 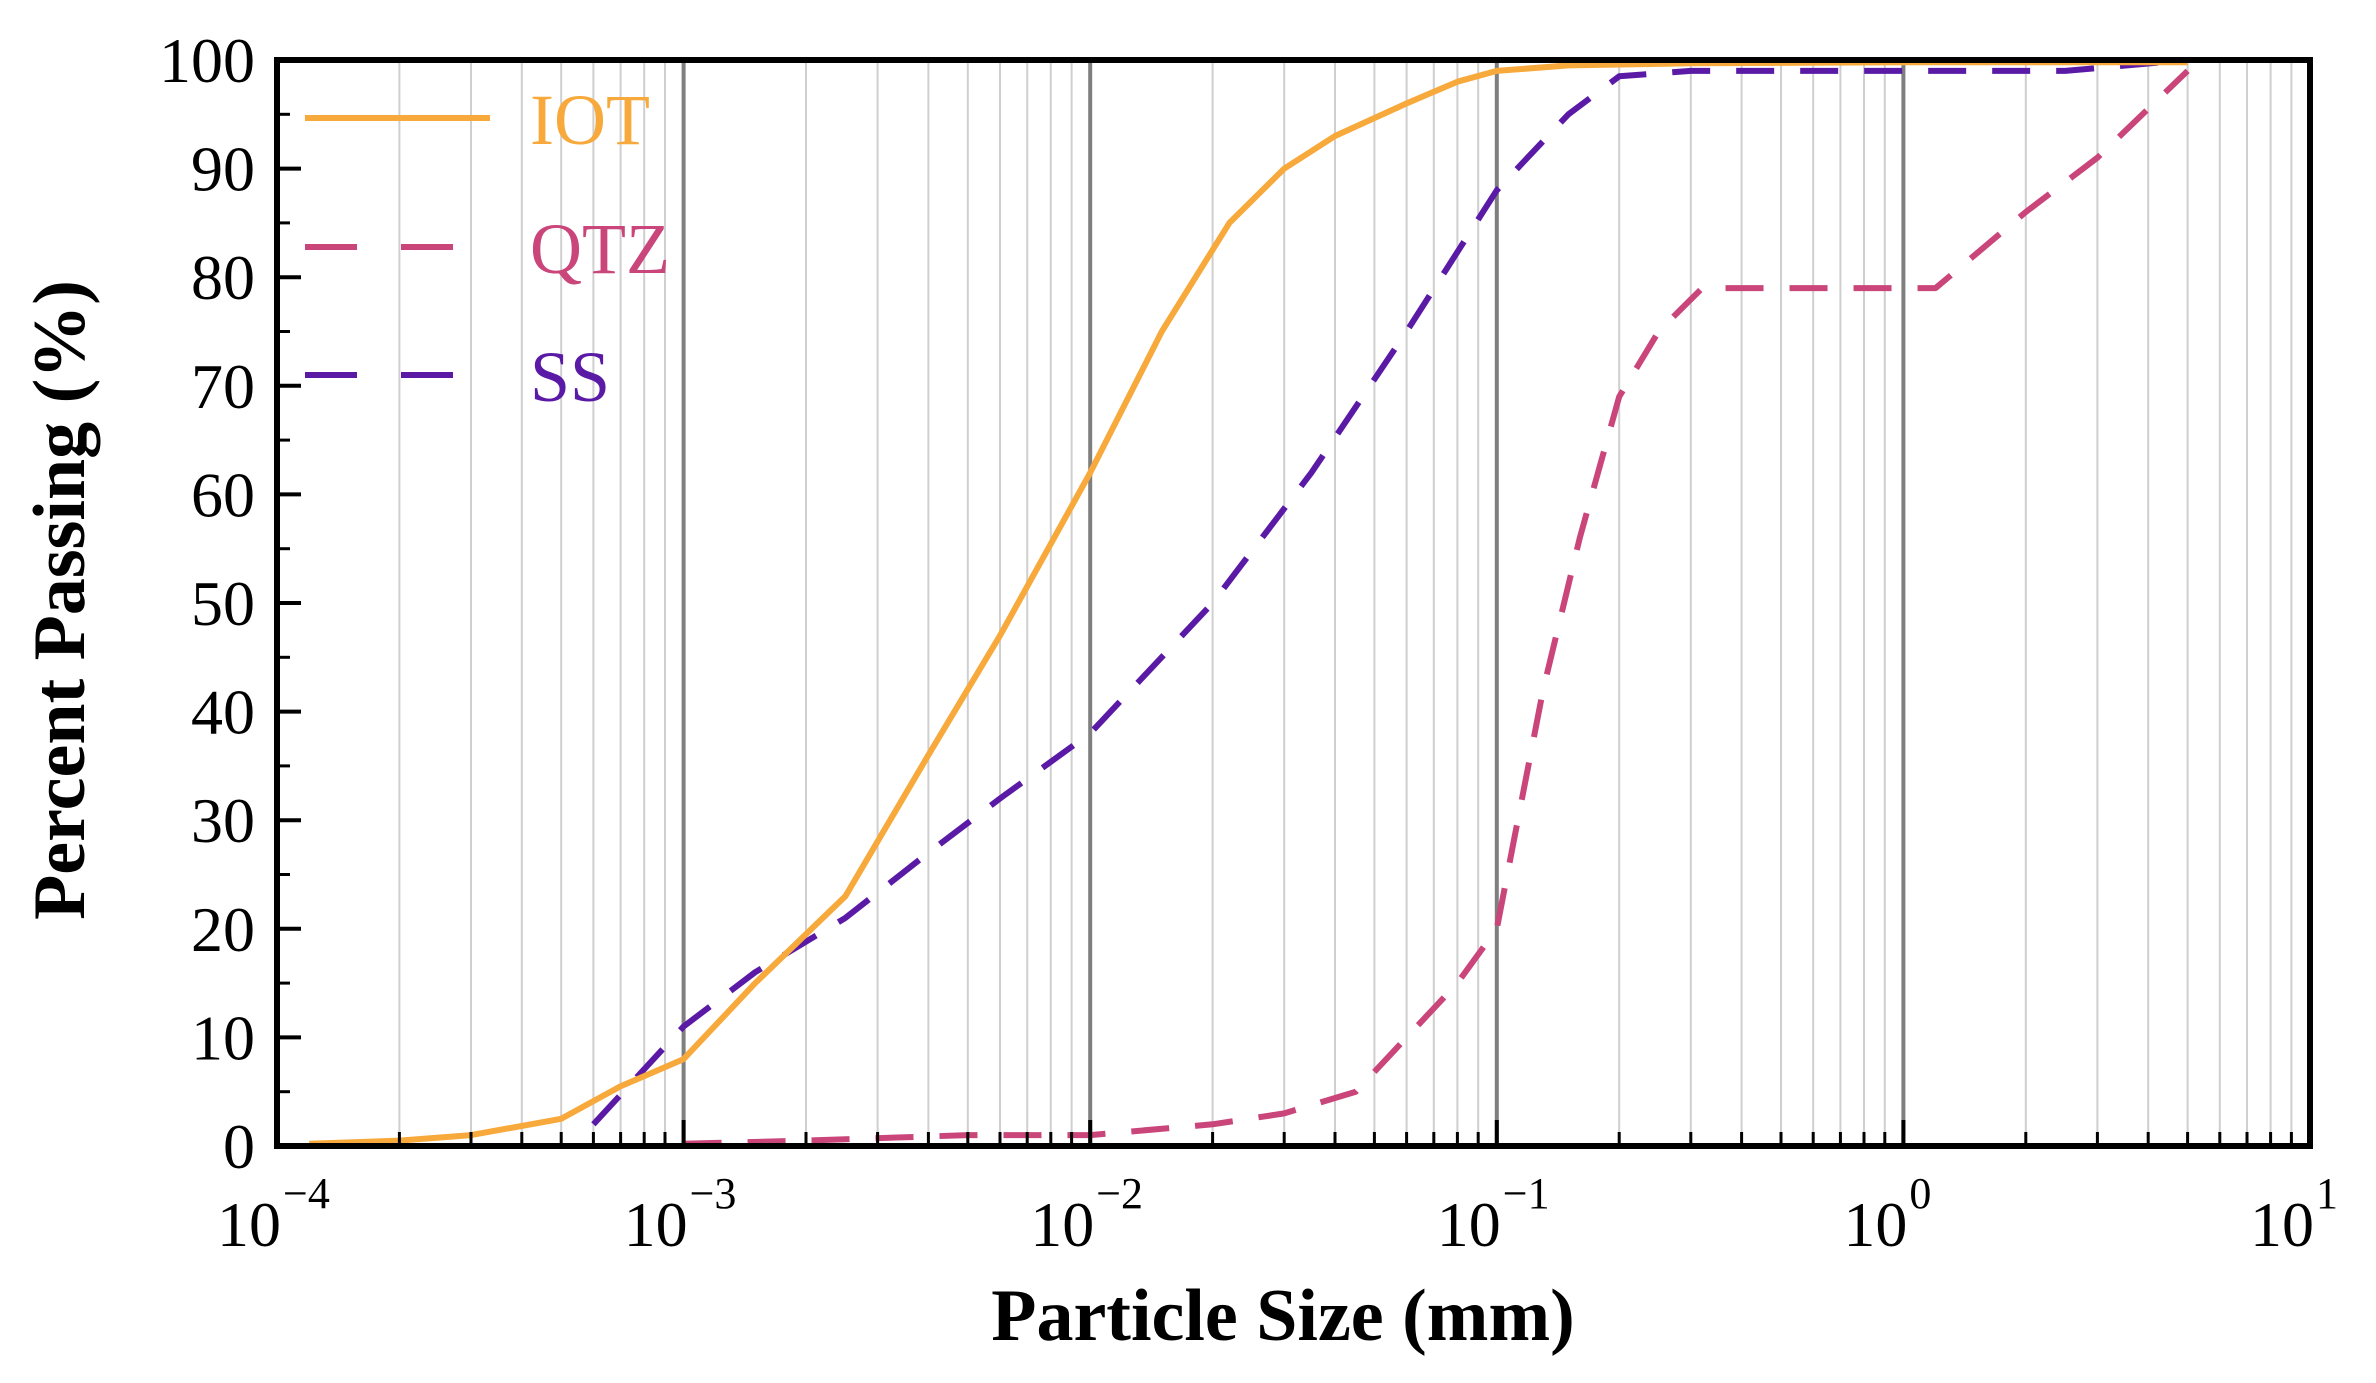 What do you see at coordinates (223, 929) in the screenshot?
I see `y-tick-label: 20` at bounding box center [223, 929].